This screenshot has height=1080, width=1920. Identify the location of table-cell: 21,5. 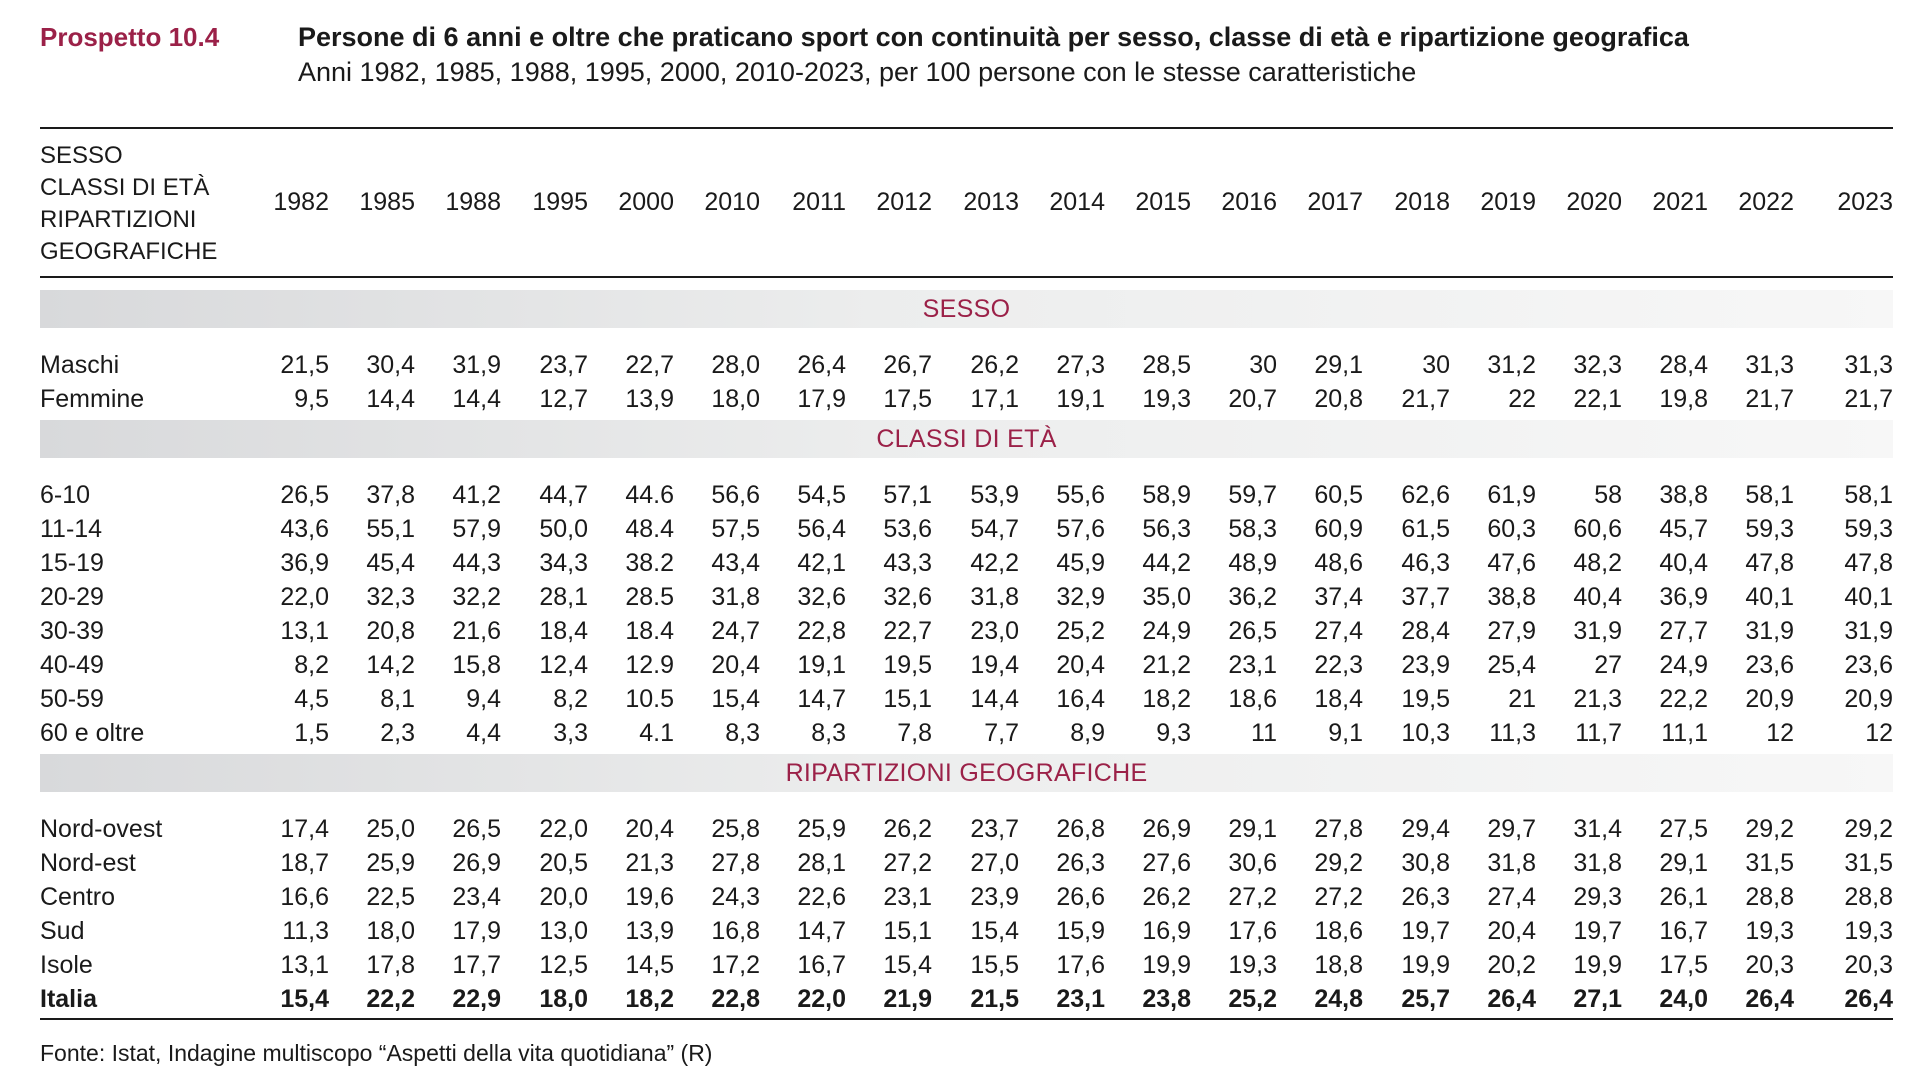
(304, 365).